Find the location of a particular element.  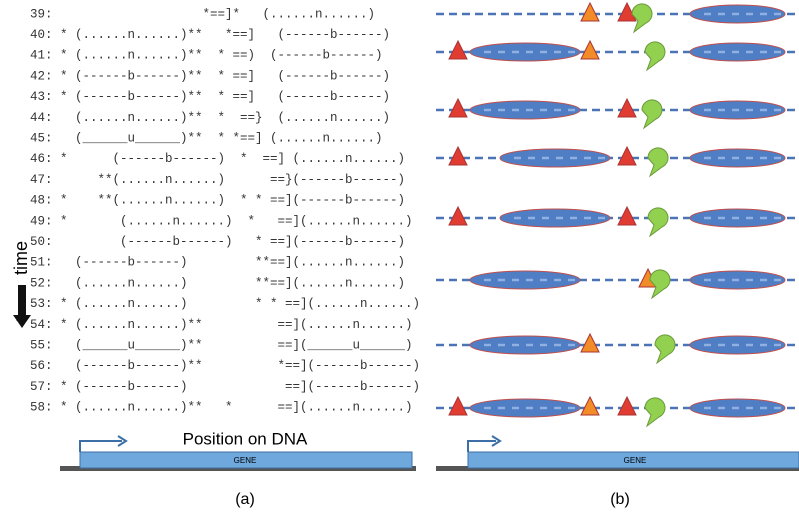

text-line: 47: **(......n......) ==}(------b------) is located at coordinates (217, 180).